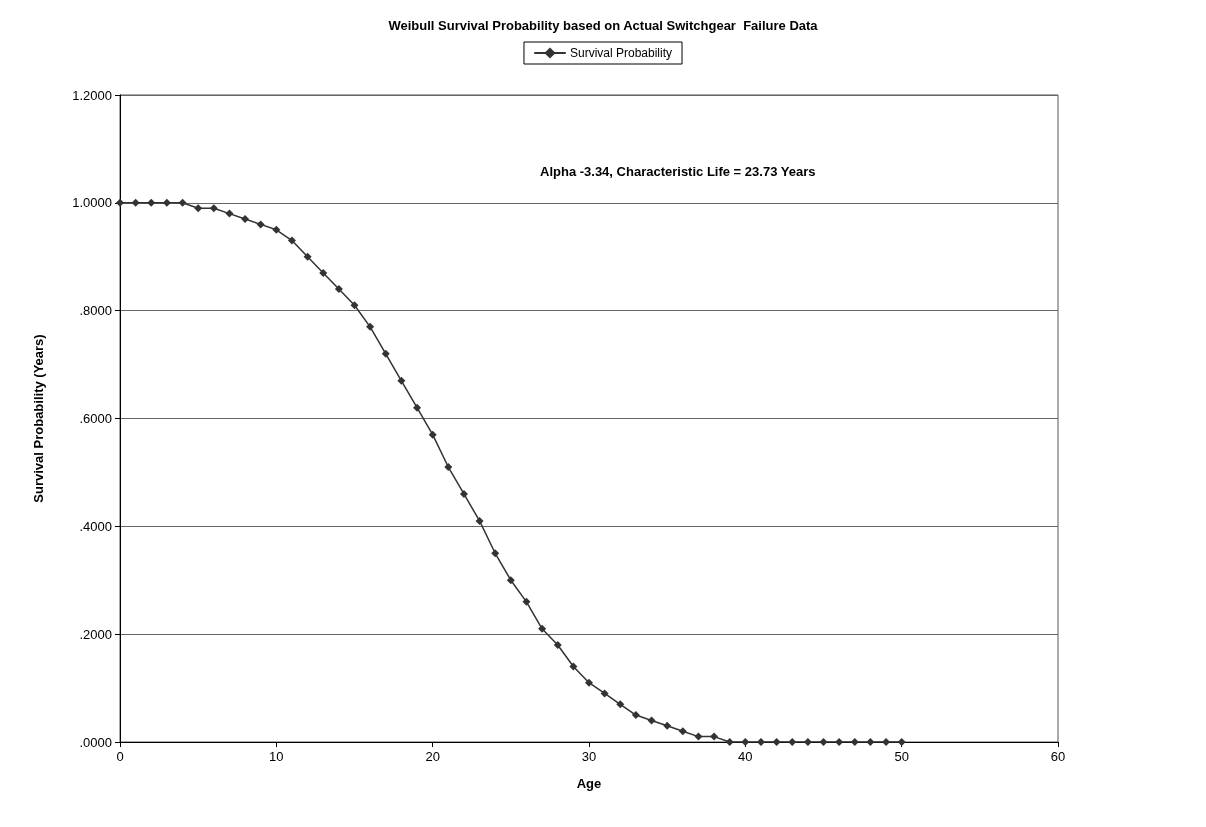 The image size is (1206, 827). Describe the element at coordinates (1058, 756) in the screenshot. I see `x-tick-label: 60` at that location.